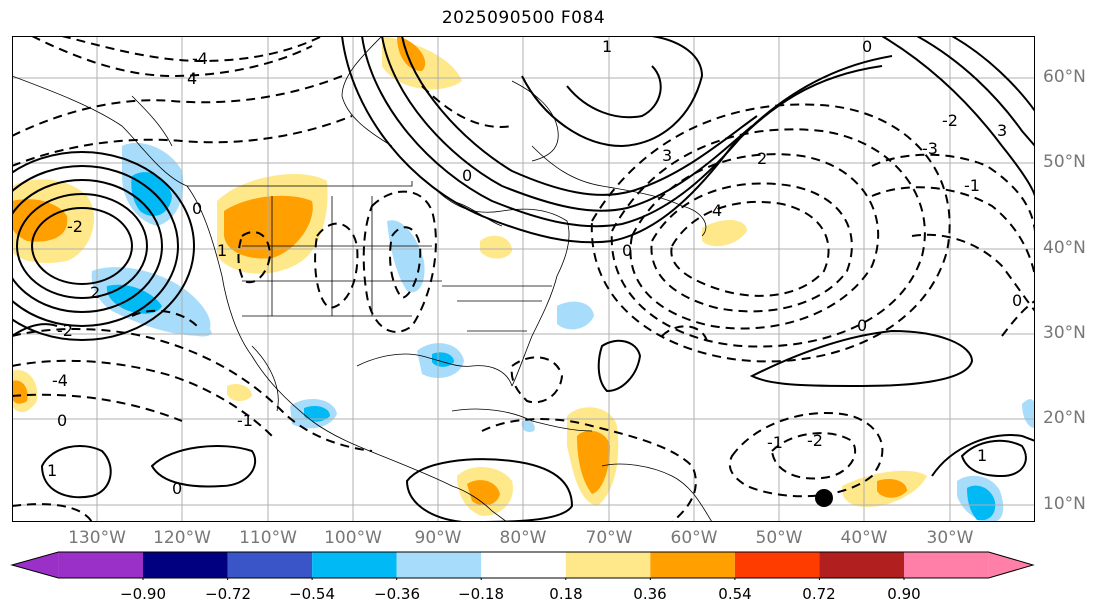 The width and height of the screenshot is (1105, 615). Describe the element at coordinates (1064, 418) in the screenshot. I see `lat-label: 20°N` at that location.